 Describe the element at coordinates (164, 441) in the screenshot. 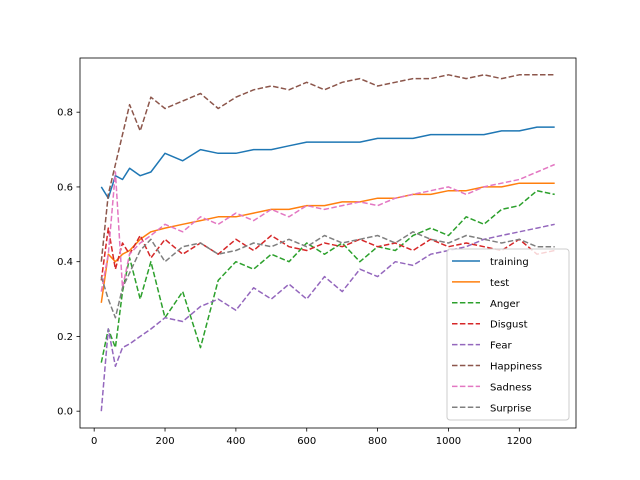

I see `x-tick-label: 200` at that location.